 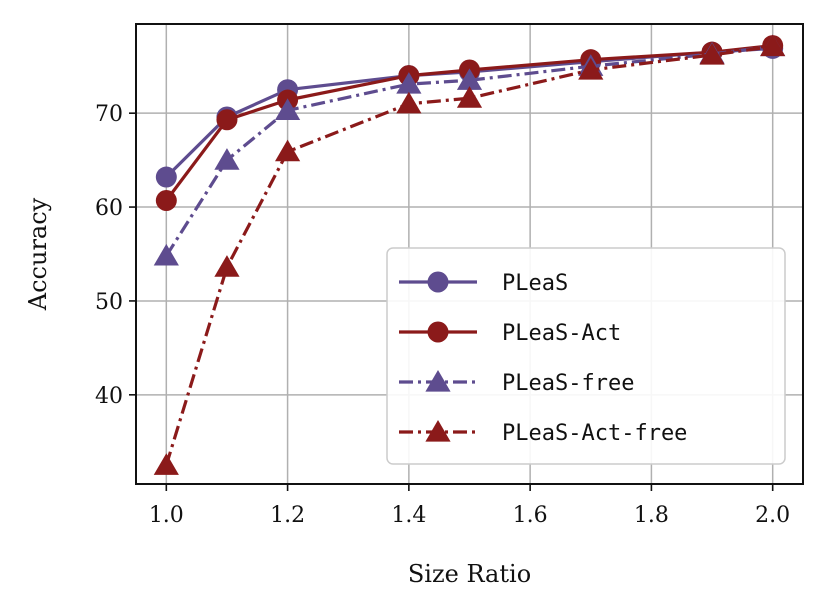 I want to click on x-tick-label: 1.6, so click(x=530, y=515).